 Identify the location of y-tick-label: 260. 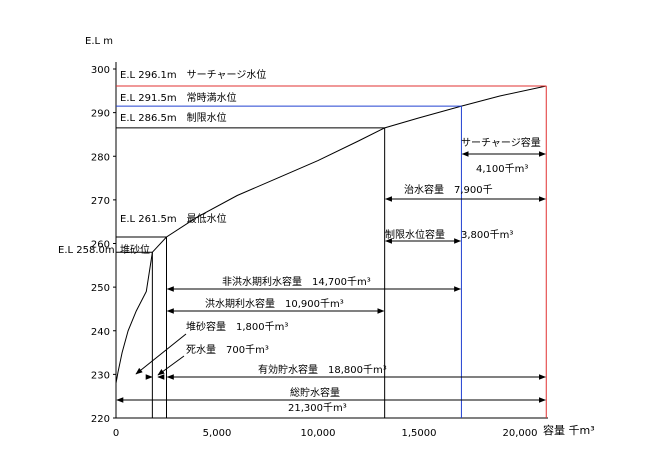
(100, 245).